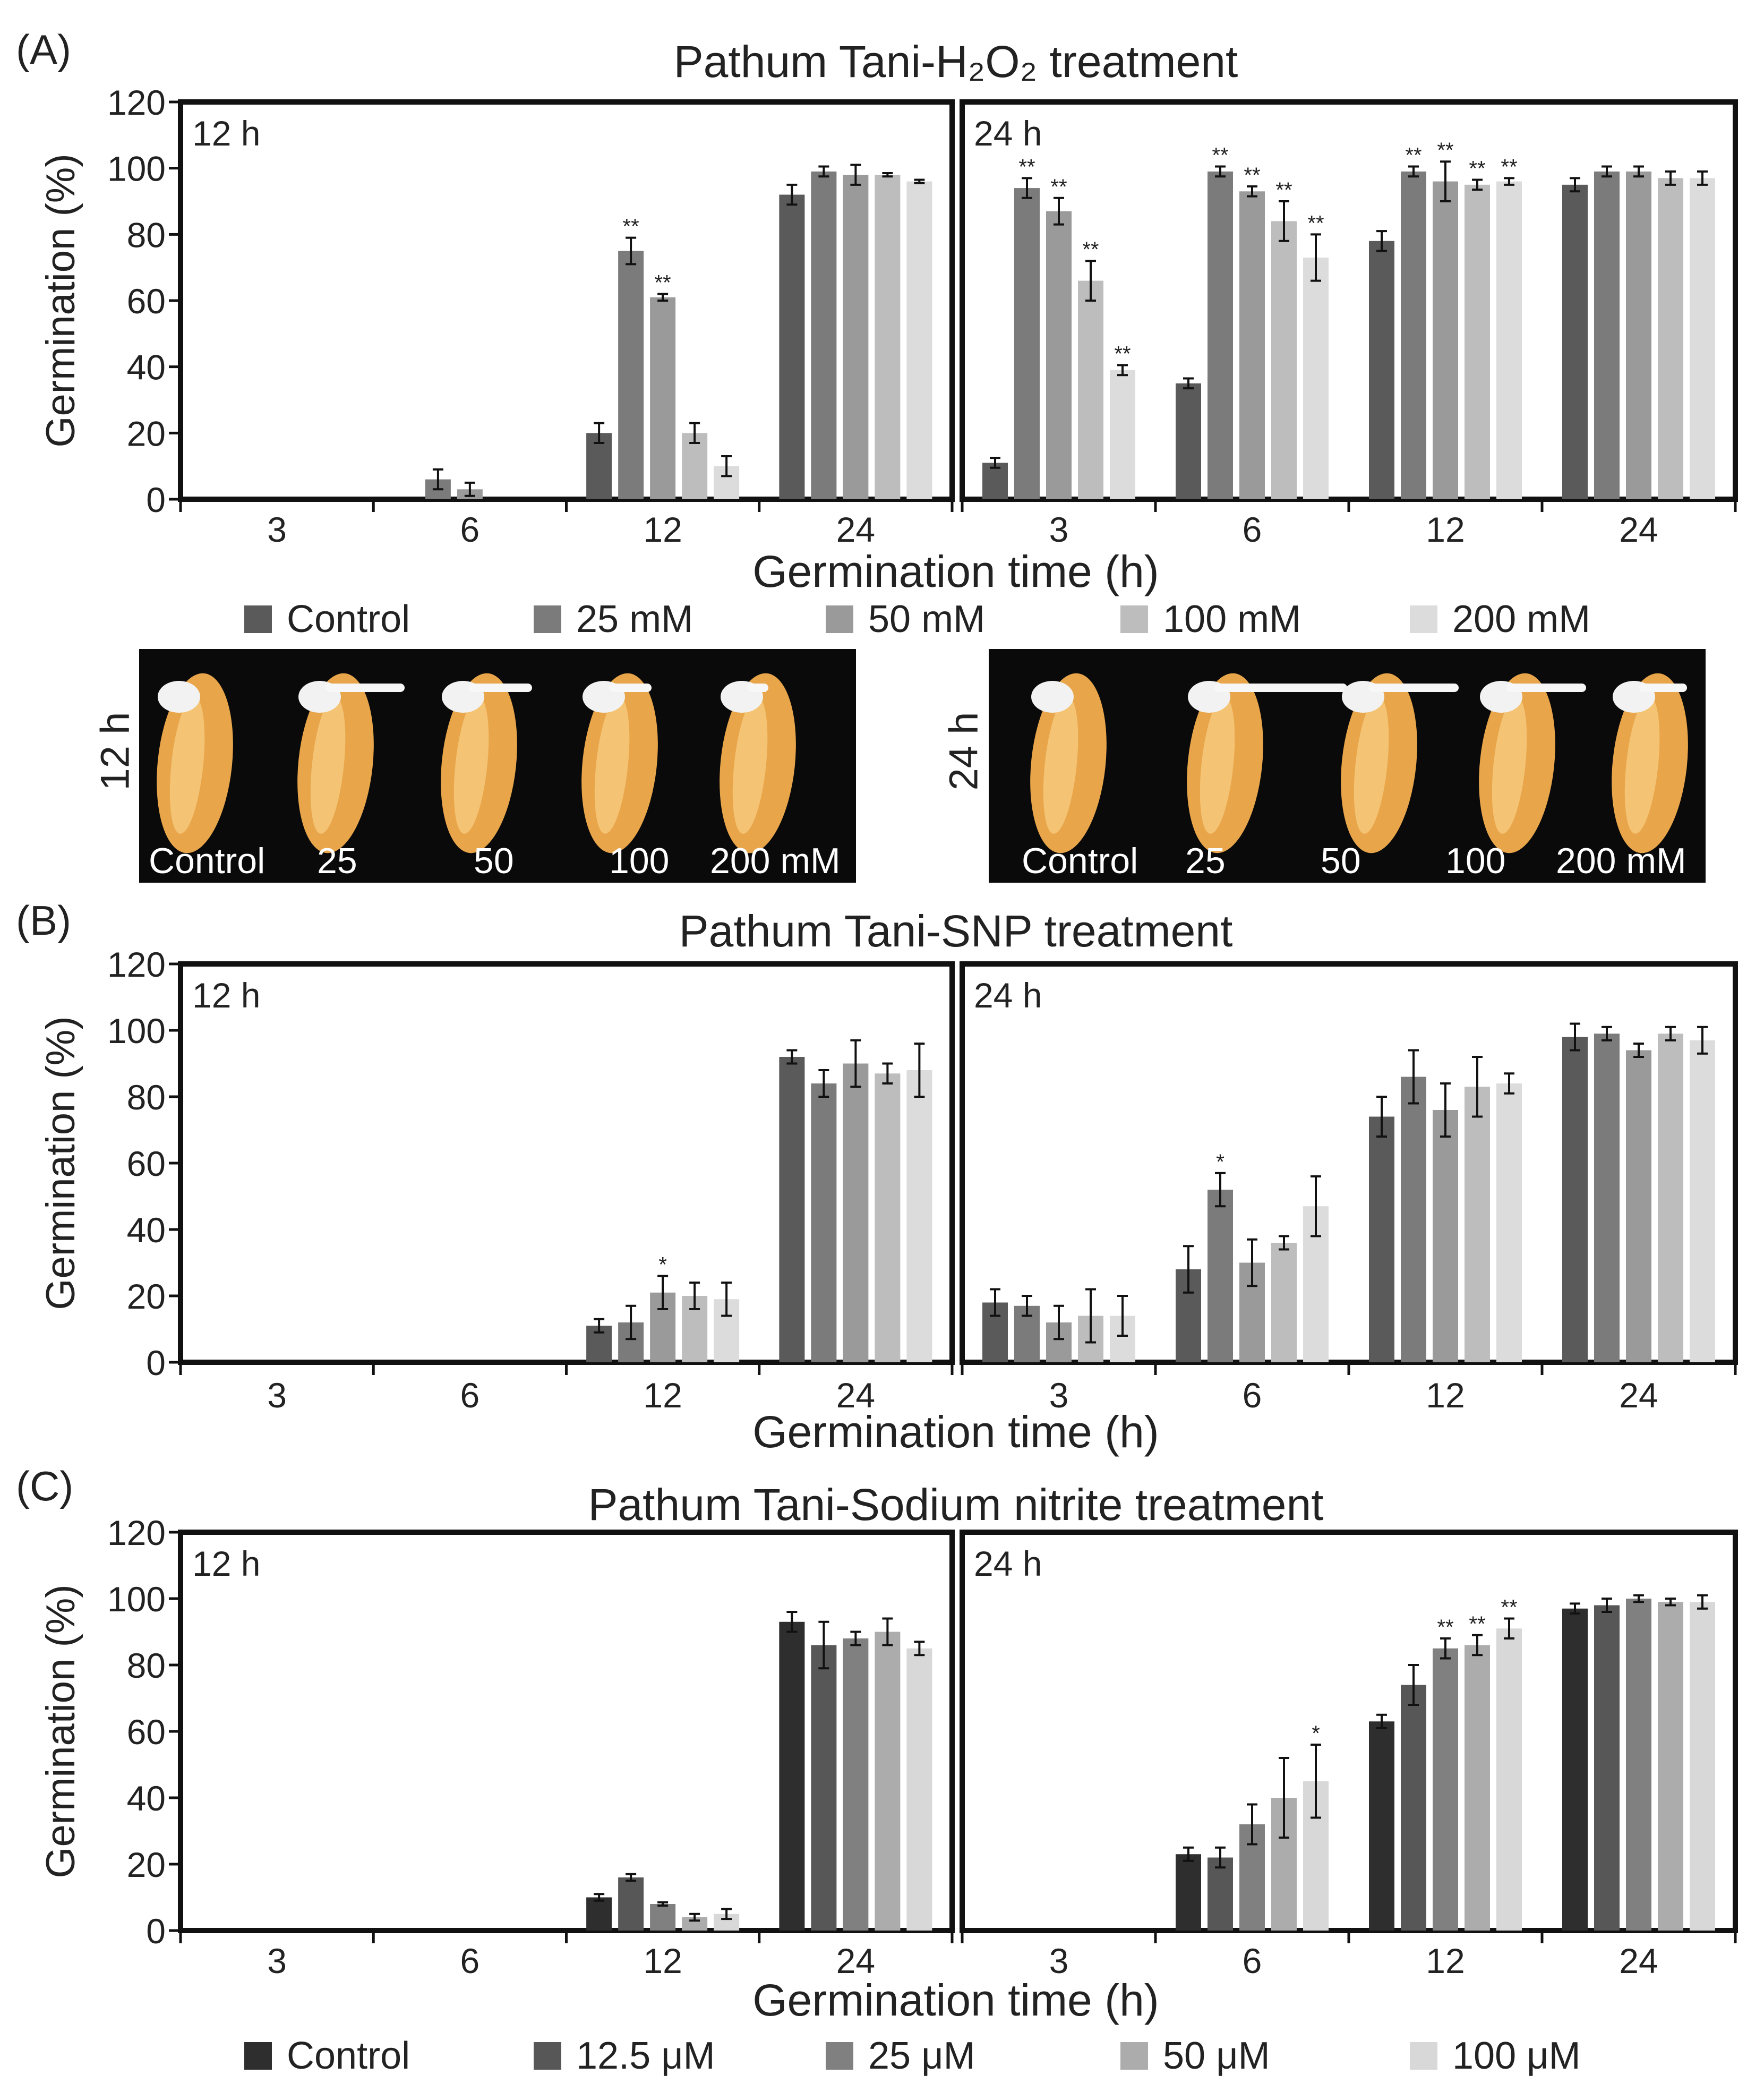 The image size is (1764, 2092). Describe the element at coordinates (60, 1163) in the screenshot. I see `panel-b-y-label: Germination (%)` at that location.